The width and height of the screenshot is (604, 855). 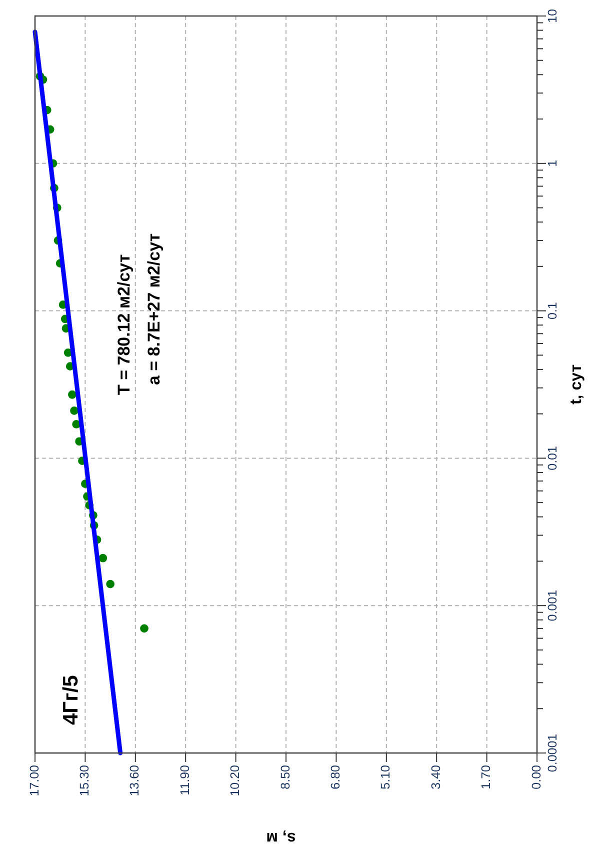 What do you see at coordinates (135, 780) in the screenshot?
I see `x-tick-label: 13.60` at bounding box center [135, 780].